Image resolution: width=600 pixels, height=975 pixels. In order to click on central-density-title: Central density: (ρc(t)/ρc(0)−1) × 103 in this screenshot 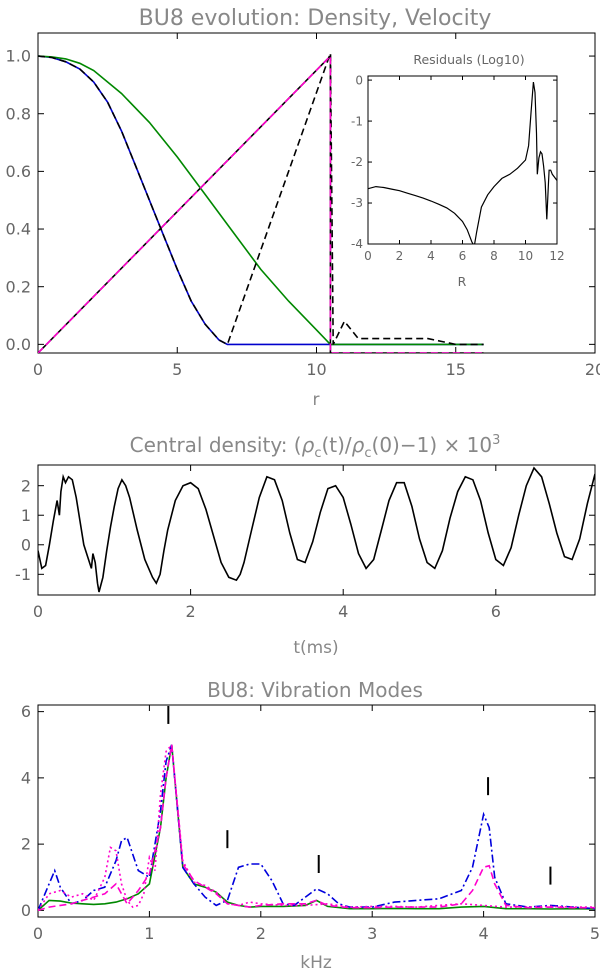, I will do `click(315, 447)`.